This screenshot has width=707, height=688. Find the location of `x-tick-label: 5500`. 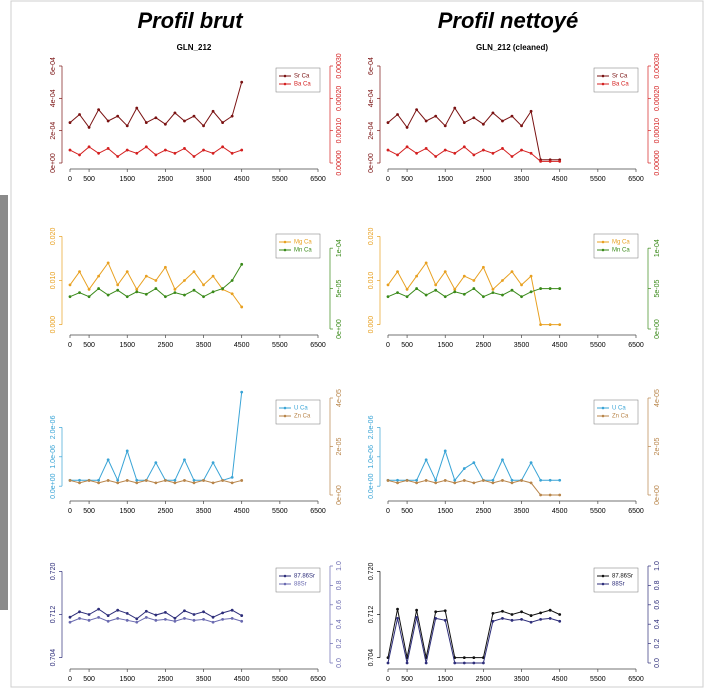

x-tick-label: 5500 is located at coordinates (598, 679).